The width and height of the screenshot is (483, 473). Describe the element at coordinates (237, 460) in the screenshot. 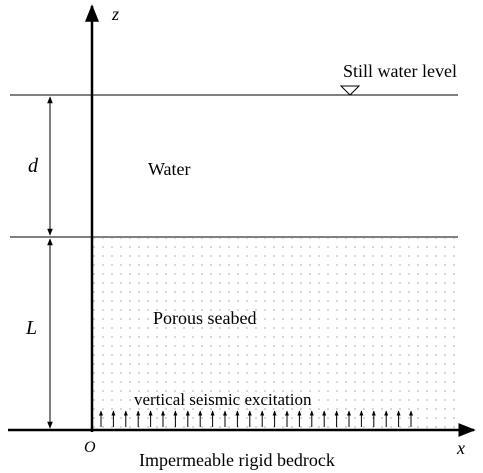

I see `bedrock-label: Impermeable rigid bedrock` at that location.